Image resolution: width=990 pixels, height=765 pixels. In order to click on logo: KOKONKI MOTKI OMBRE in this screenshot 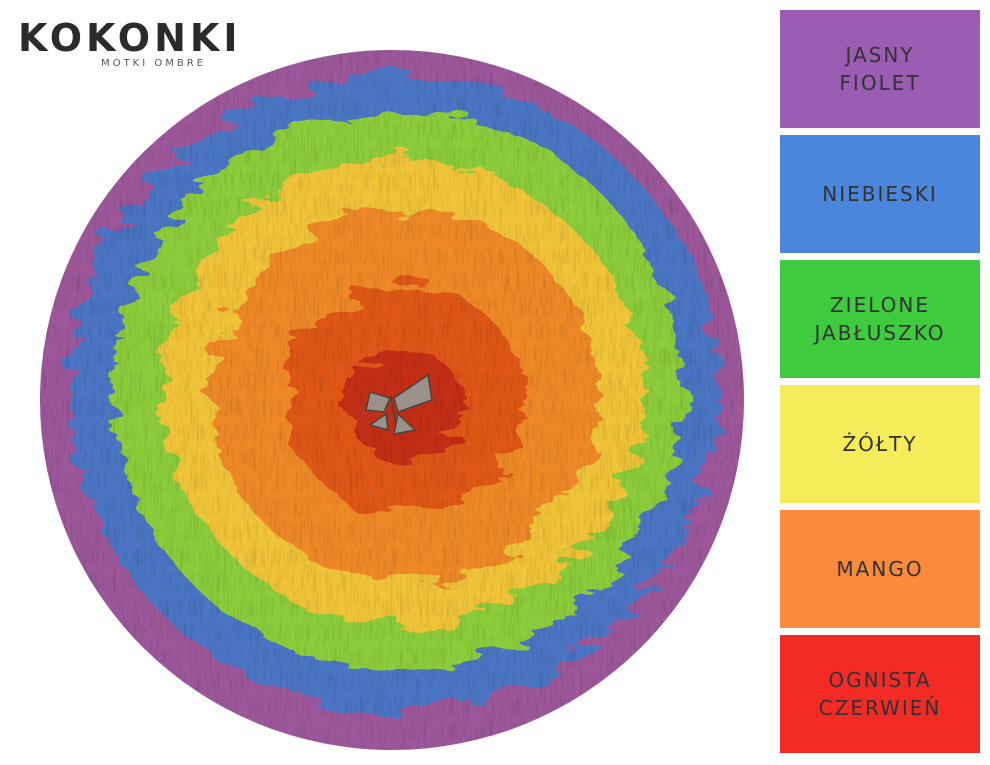, I will do `click(130, 42)`.